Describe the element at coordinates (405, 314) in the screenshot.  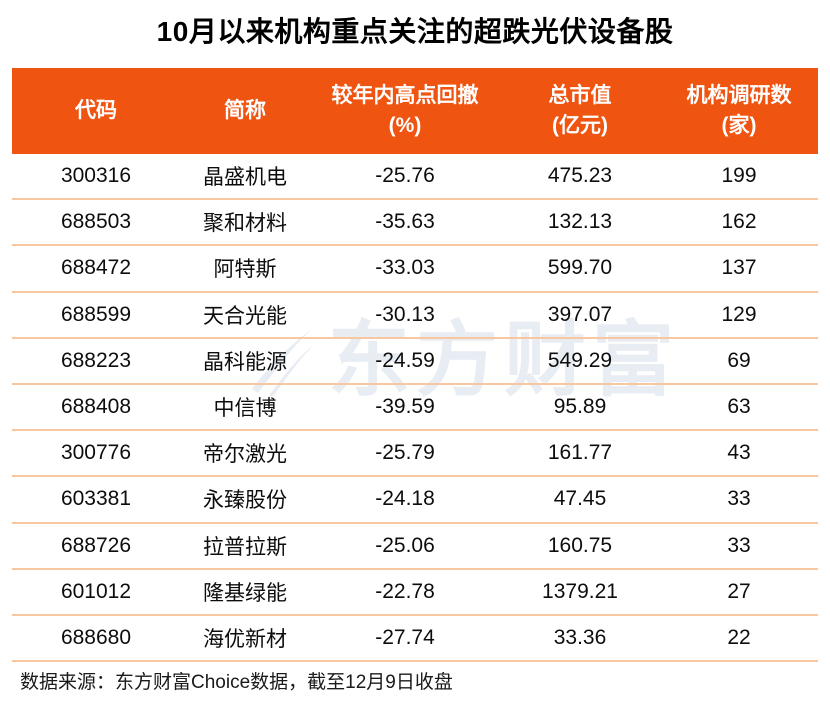
I see `drawdown-value: -30.13` at that location.